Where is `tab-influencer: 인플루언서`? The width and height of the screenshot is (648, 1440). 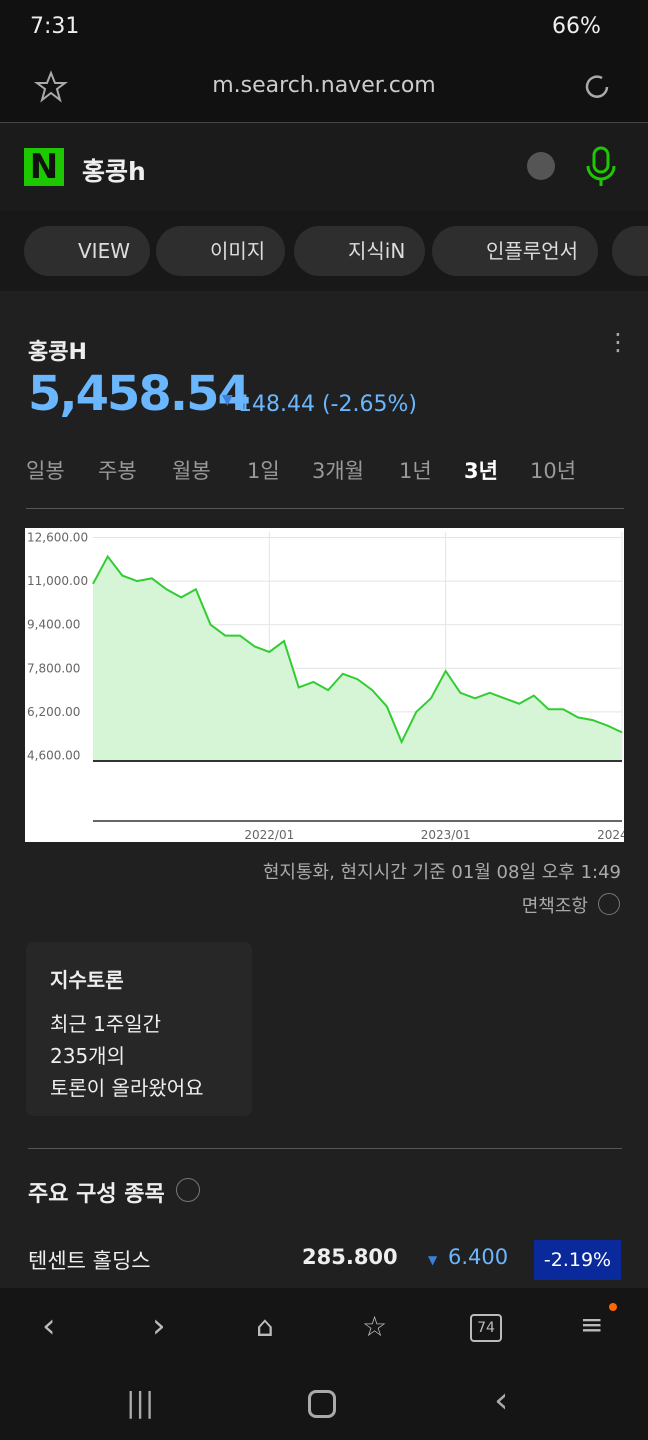
tab-influencer: 인플루언서 is located at coordinates (515, 251).